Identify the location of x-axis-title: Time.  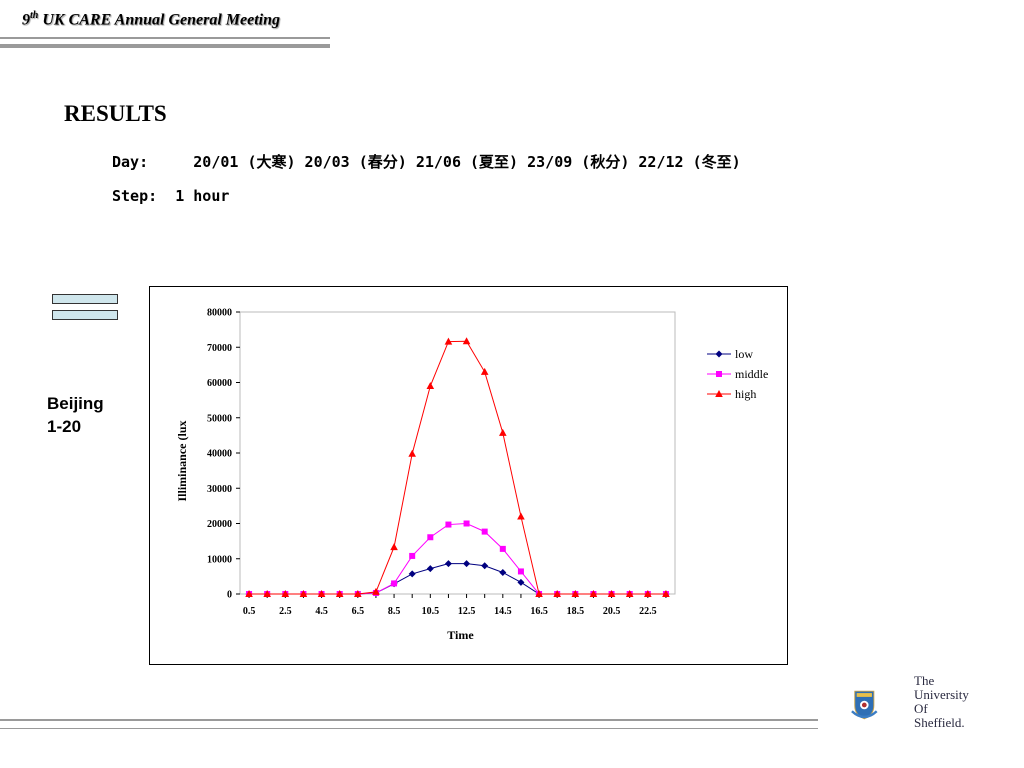
(460, 635).